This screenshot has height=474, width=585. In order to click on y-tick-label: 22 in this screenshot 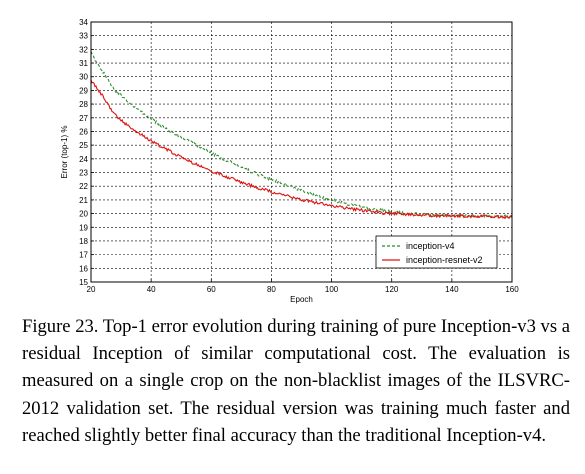, I will do `click(83, 186)`.